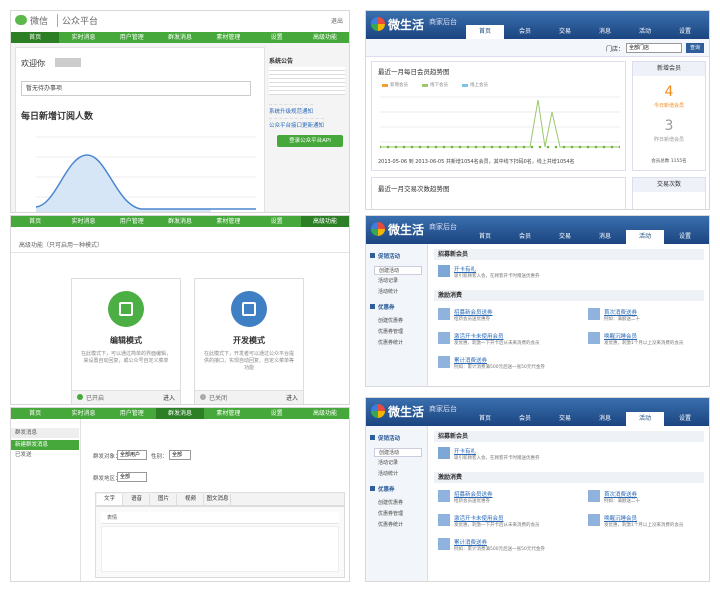 The width and height of the screenshot is (720, 589). What do you see at coordinates (615, 49) in the screenshot?
I see `store-label: 门店：` at bounding box center [615, 49].